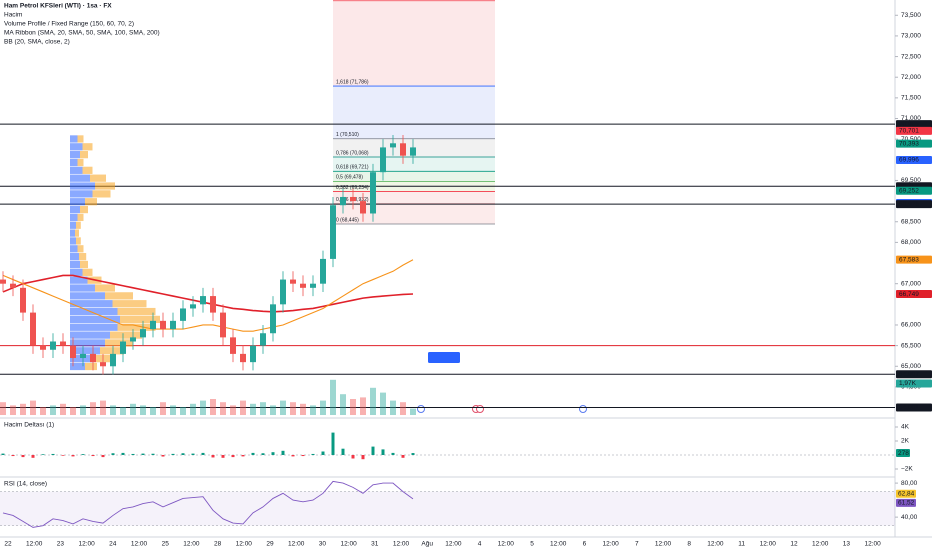 The height and width of the screenshot is (550, 932). Describe the element at coordinates (908, 383) in the screenshot. I see `price-badge-label: 1,97K` at that location.